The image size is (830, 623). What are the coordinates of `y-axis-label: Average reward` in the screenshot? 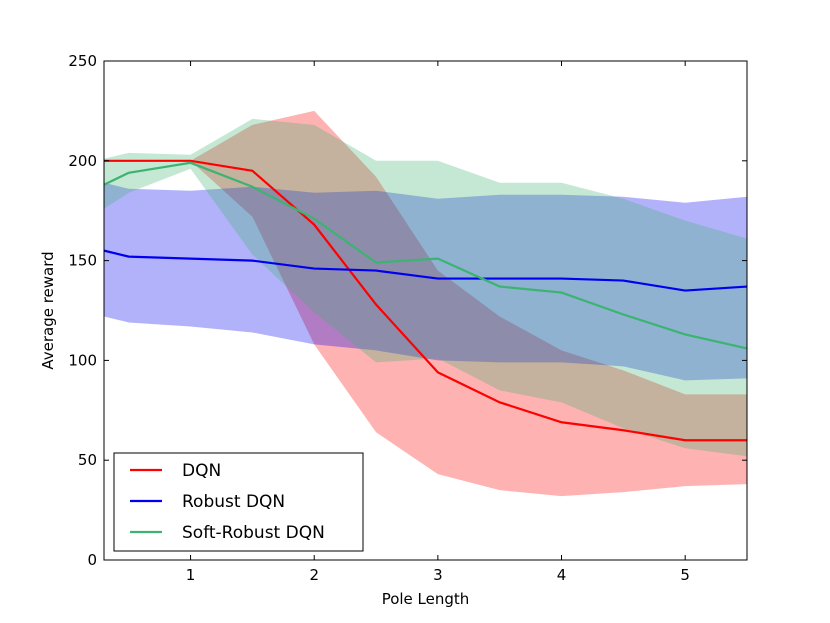 It's located at (48, 310).